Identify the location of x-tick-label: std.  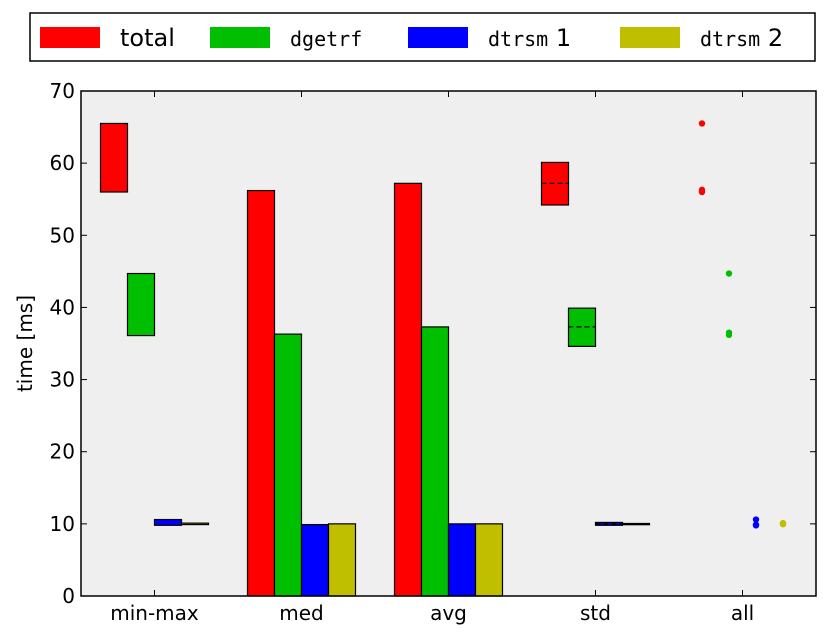
(595, 613).